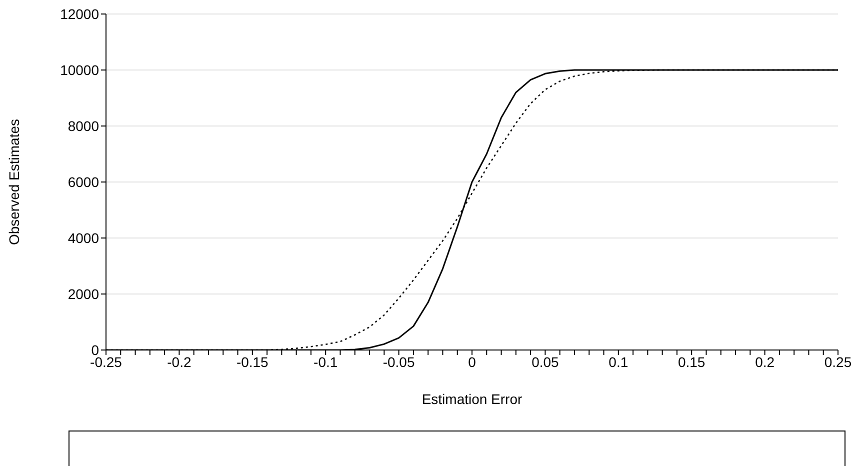  Describe the element at coordinates (398, 362) in the screenshot. I see `x-tick-label: -0.05` at that location.